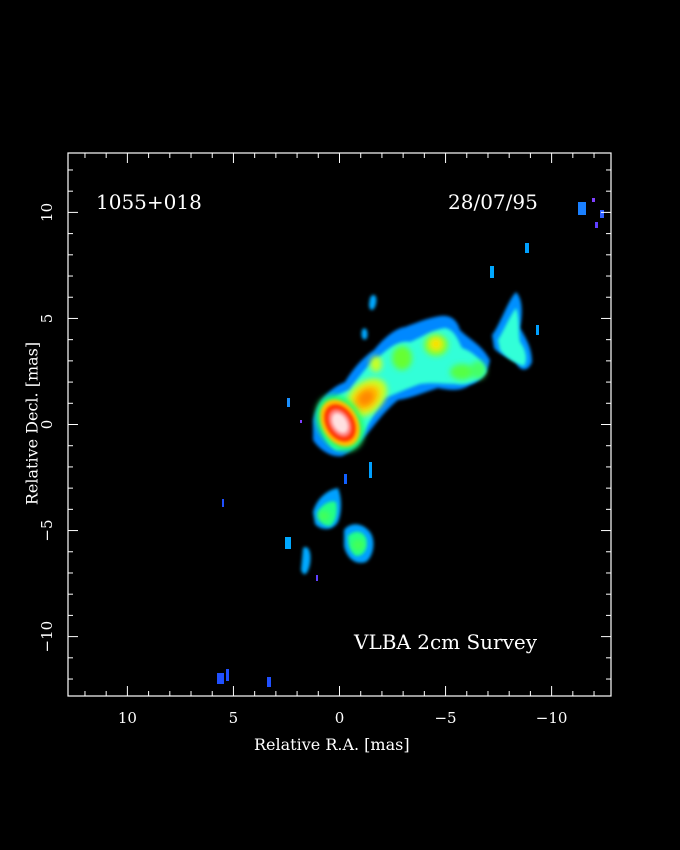 The width and height of the screenshot is (680, 850). I want to click on observation-date-label: 28/07/95, so click(493, 202).